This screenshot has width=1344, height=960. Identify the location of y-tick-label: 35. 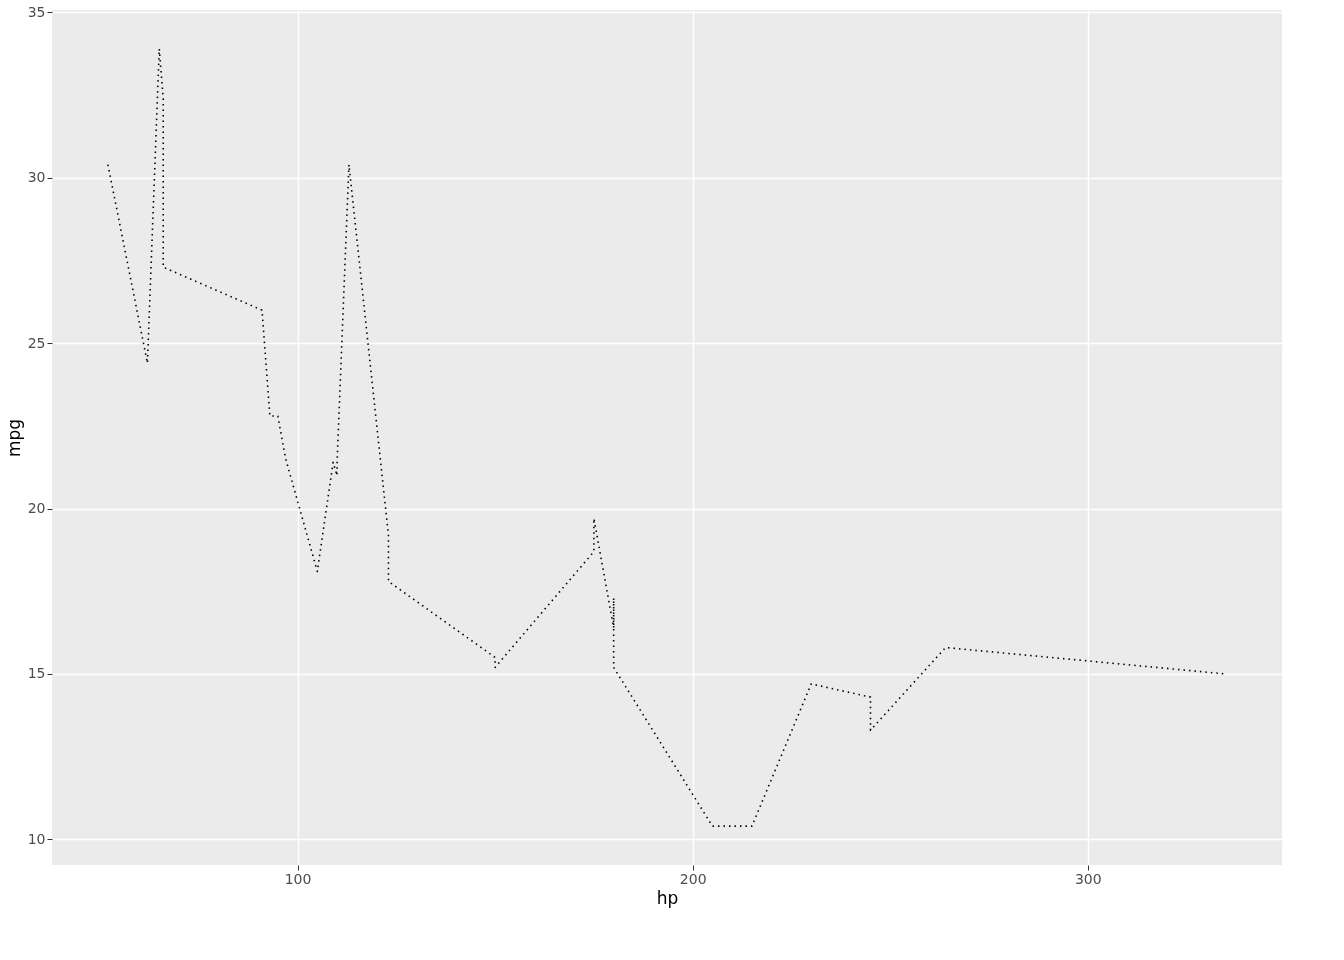
(36, 11).